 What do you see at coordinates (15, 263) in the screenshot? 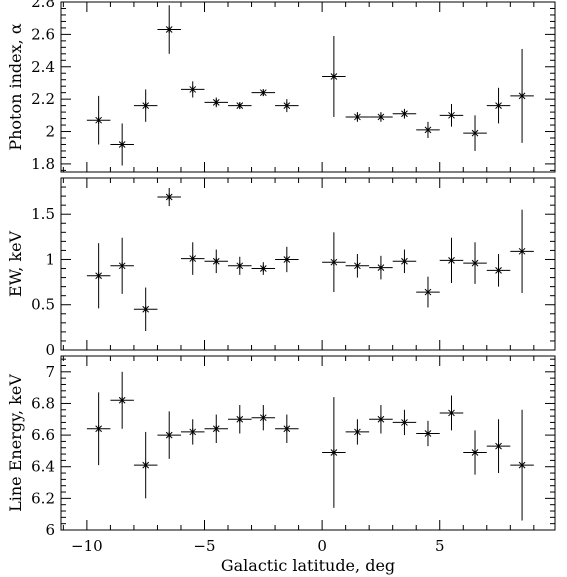
I see `y-axis-label: EW, keV` at bounding box center [15, 263].